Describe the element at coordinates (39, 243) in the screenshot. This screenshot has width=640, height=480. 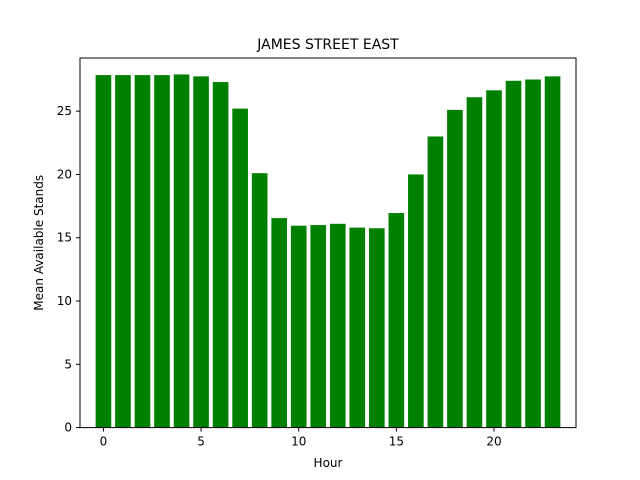
I see `y-axis-label: Mean Available Stands` at that location.